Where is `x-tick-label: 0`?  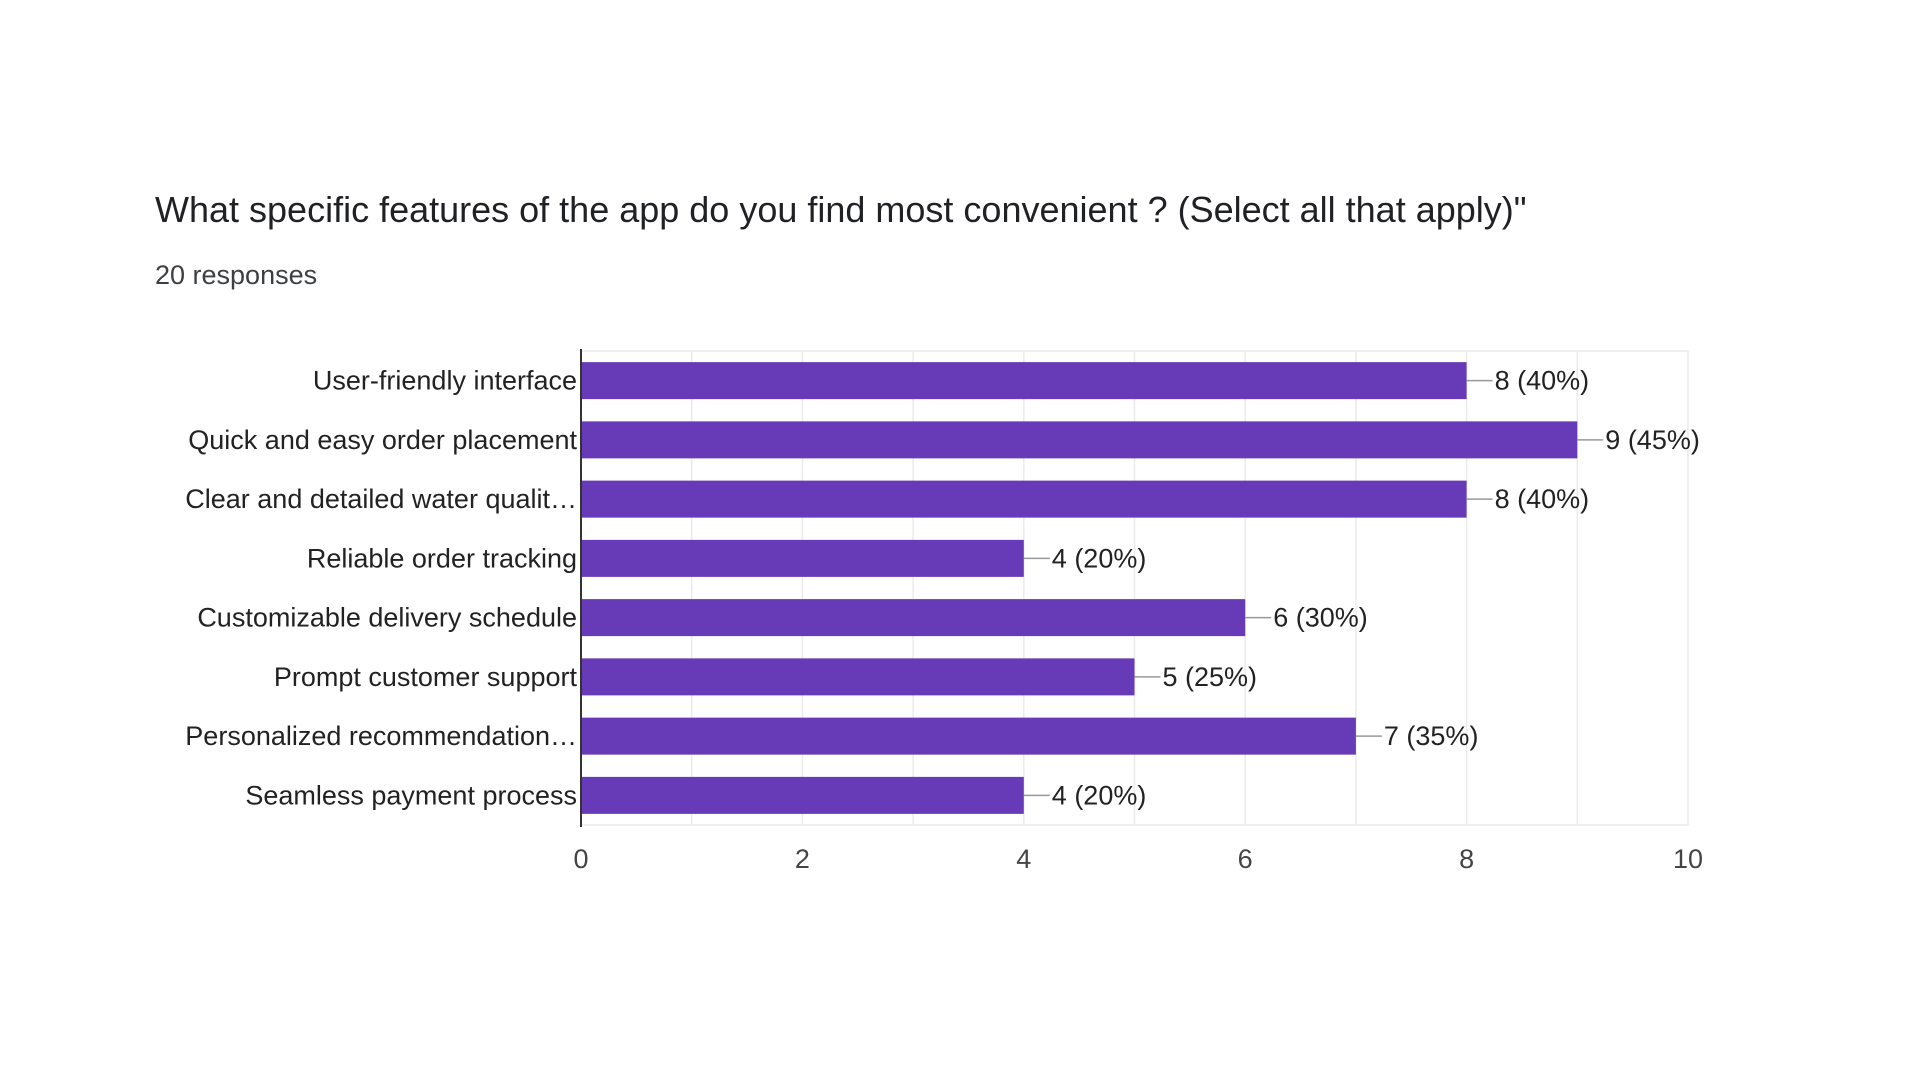 x-tick-label: 0 is located at coordinates (580, 859).